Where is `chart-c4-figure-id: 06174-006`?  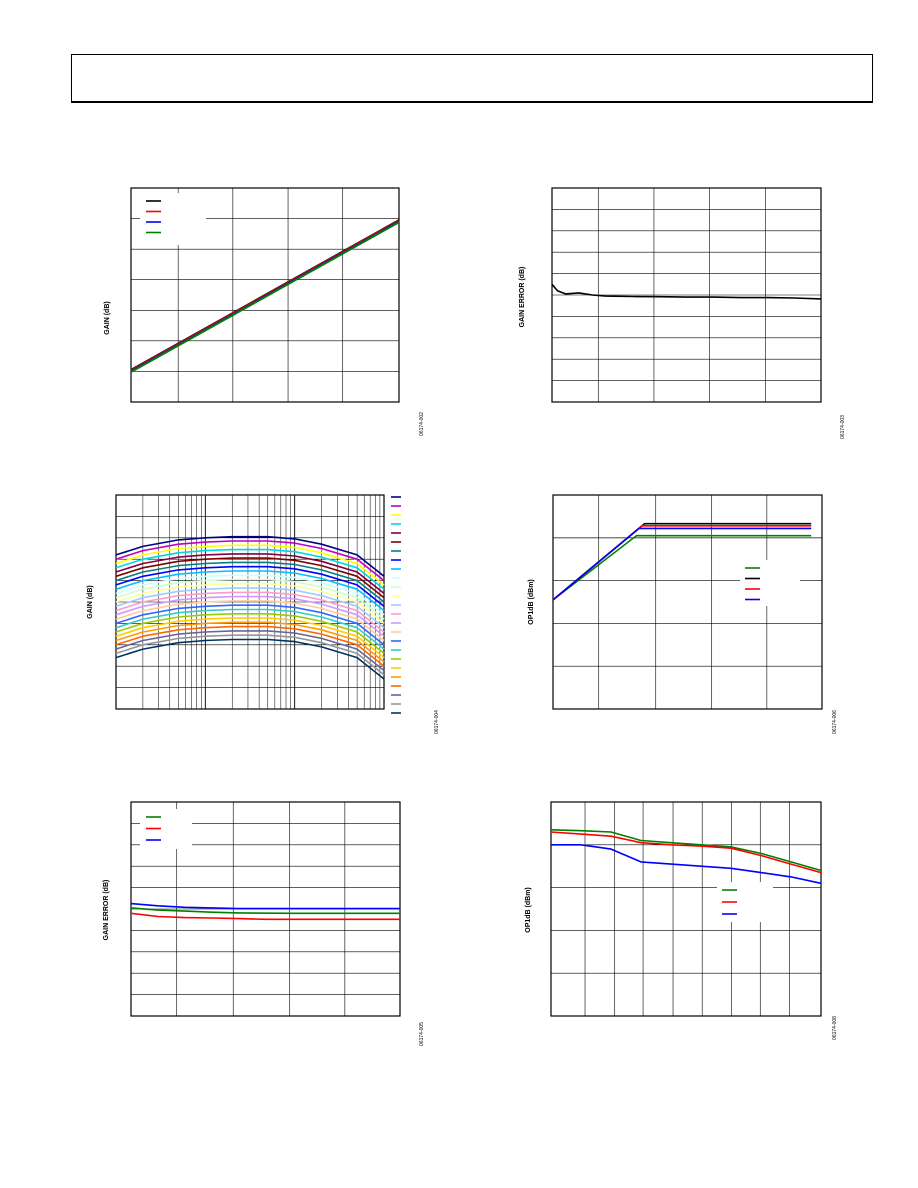
chart-c4-figure-id: 06174-006 is located at coordinates (835, 722).